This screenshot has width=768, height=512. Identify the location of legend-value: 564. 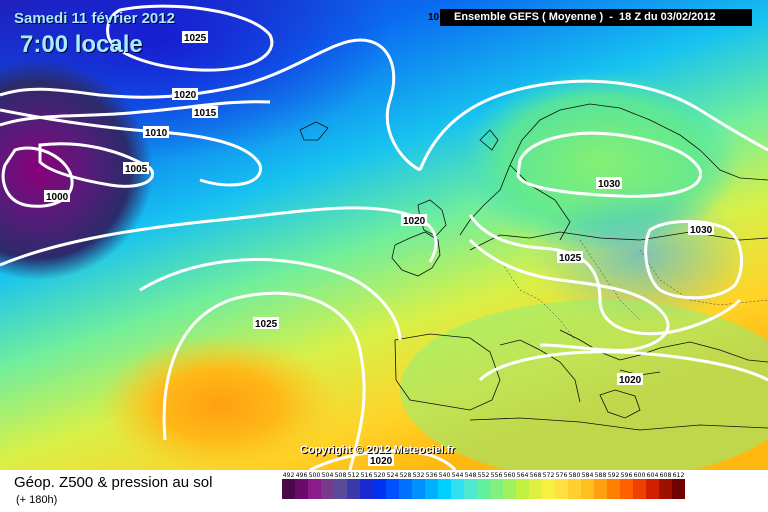
(522, 475).